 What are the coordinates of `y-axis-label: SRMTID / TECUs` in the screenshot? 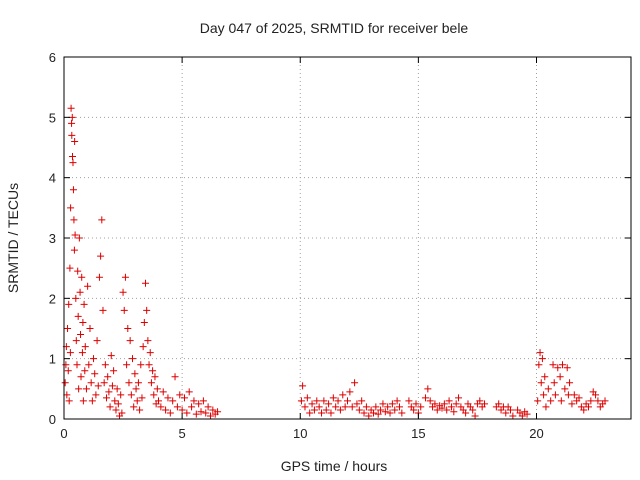 It's located at (13, 238).